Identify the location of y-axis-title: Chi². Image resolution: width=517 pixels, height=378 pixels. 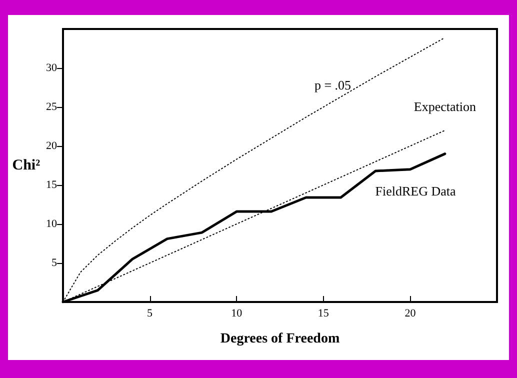
(26, 166).